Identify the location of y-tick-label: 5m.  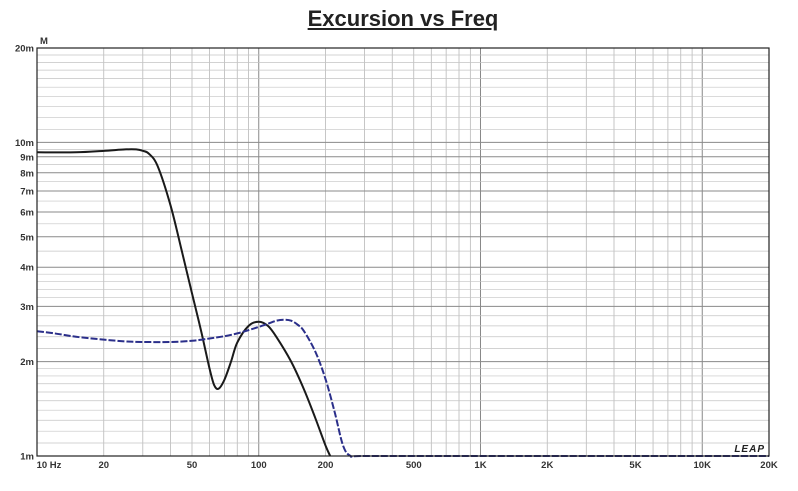
(27, 237).